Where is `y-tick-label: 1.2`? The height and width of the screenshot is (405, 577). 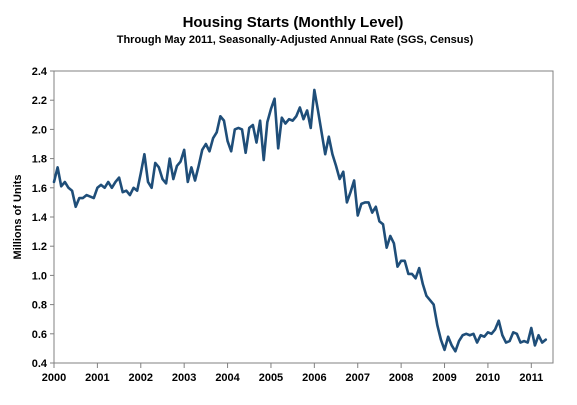
y-tick-label: 1.2 is located at coordinates (39, 247).